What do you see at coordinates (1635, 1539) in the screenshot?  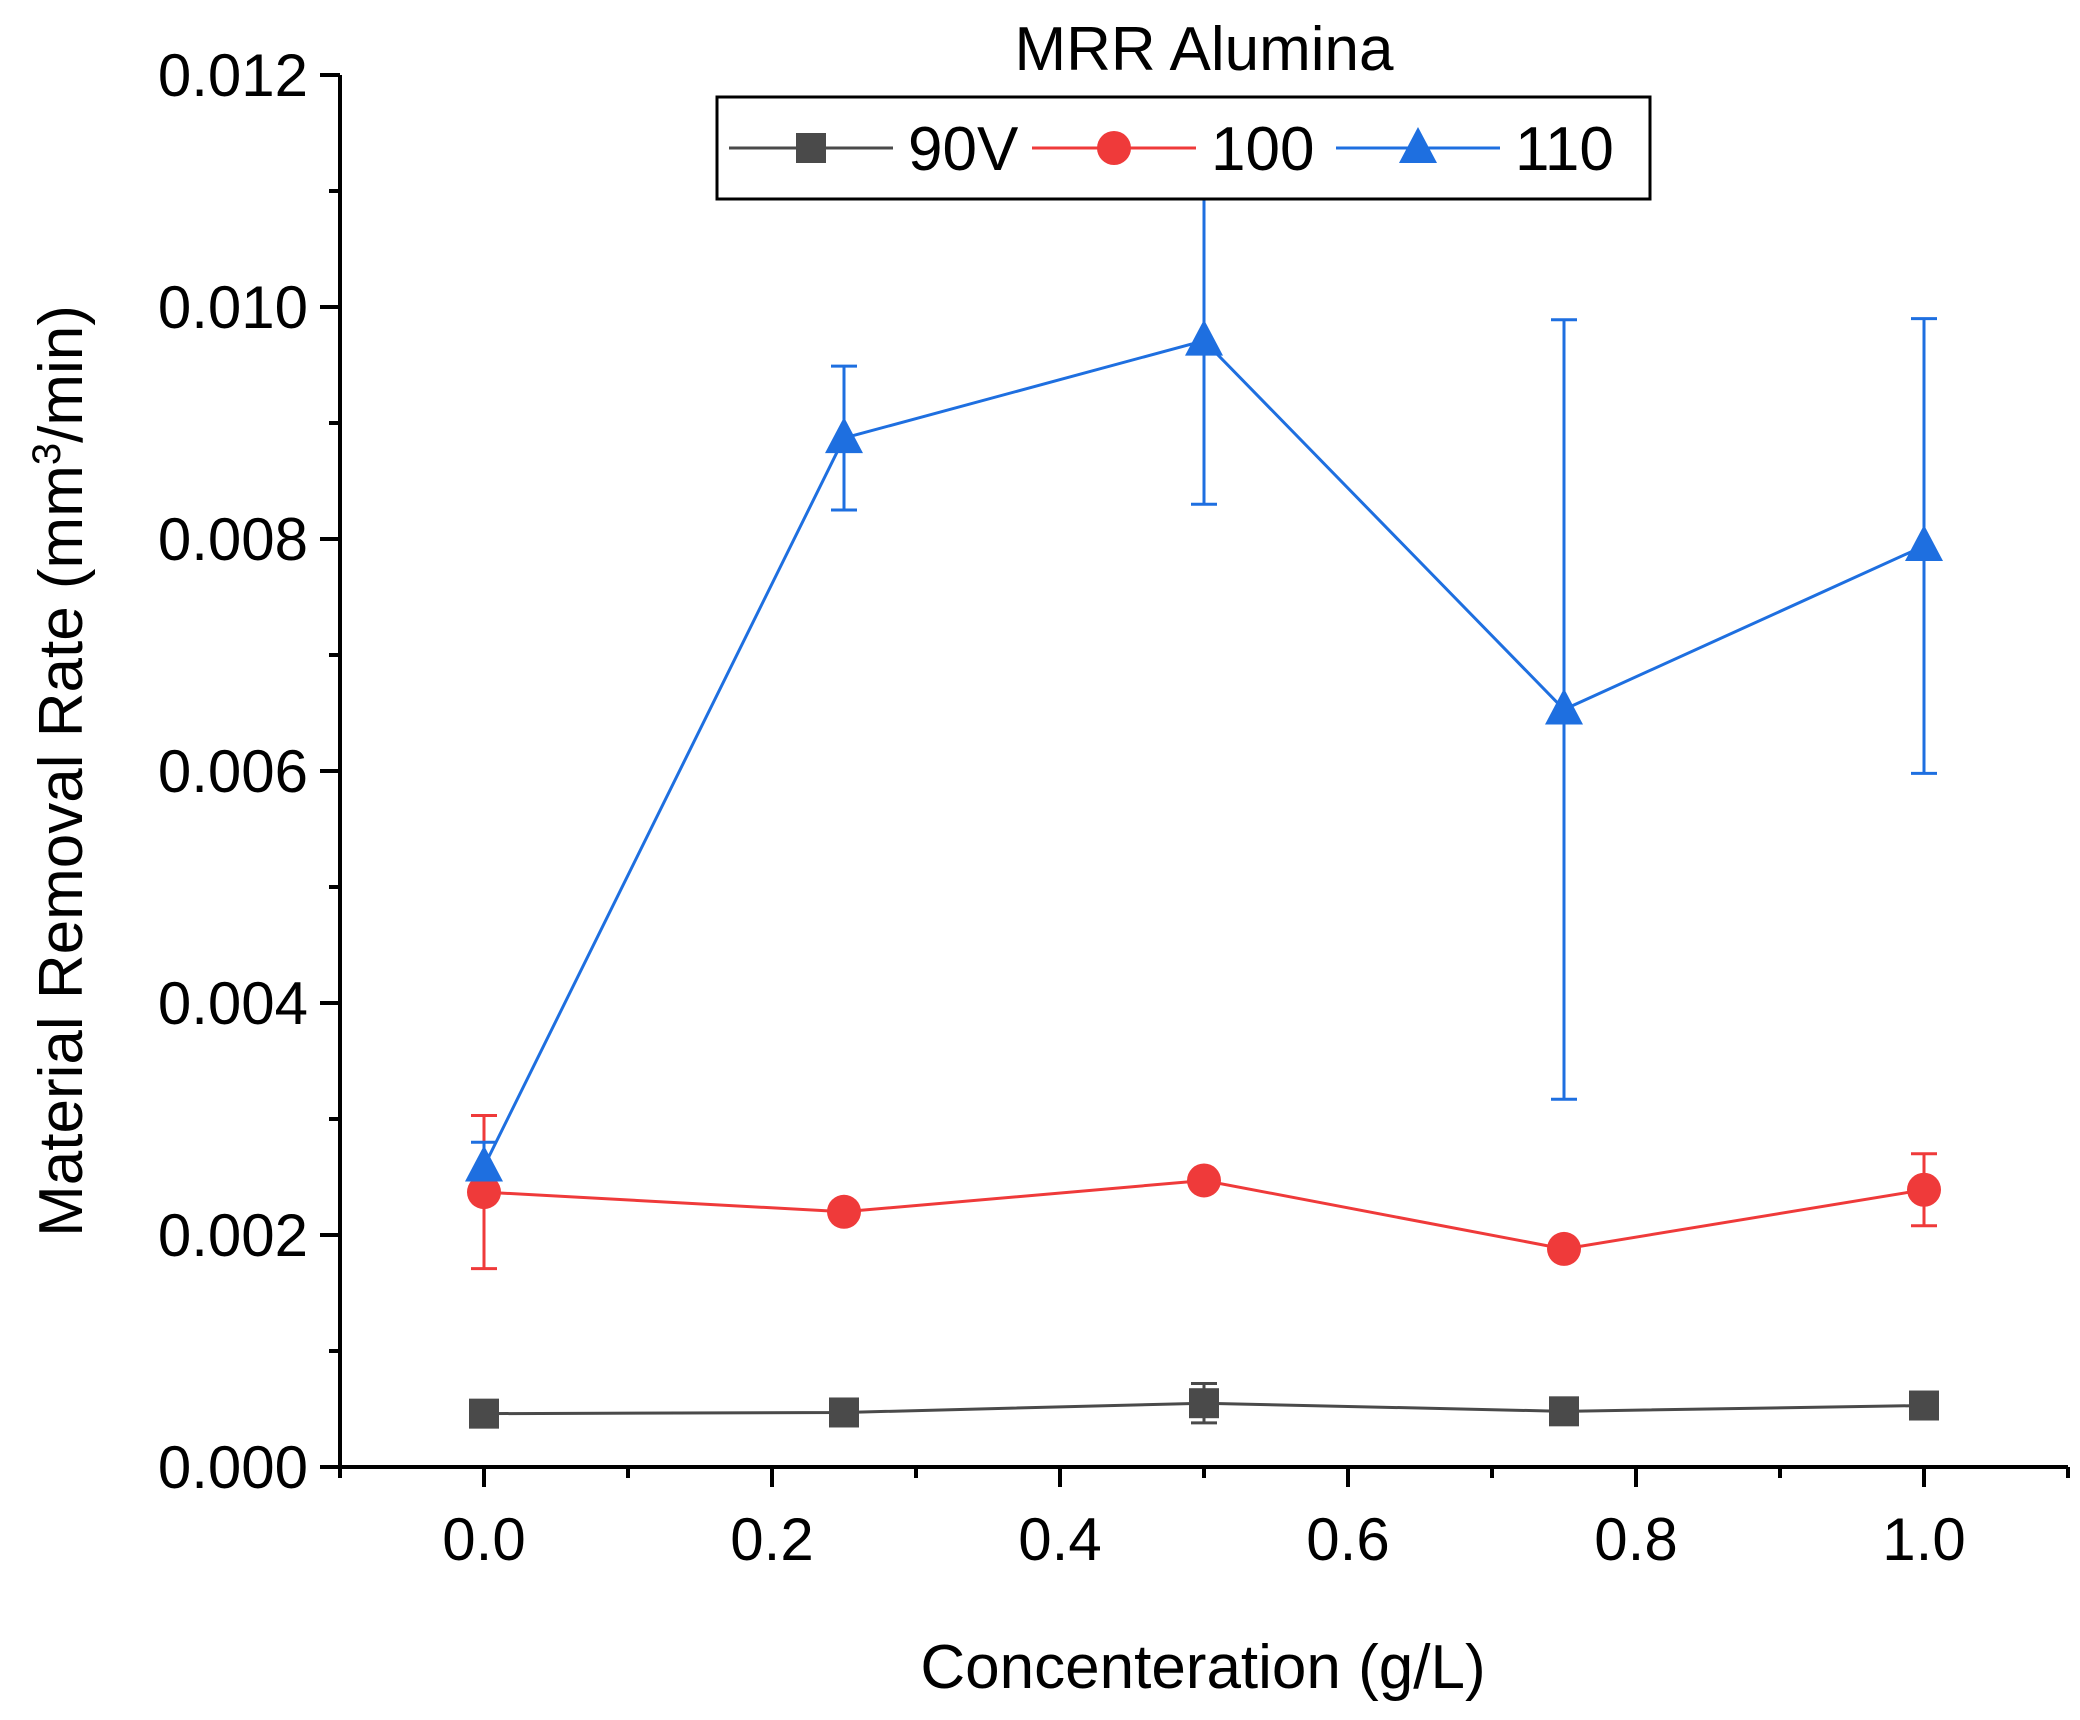 I see `x-tick-label: 0.8` at bounding box center [1635, 1539].